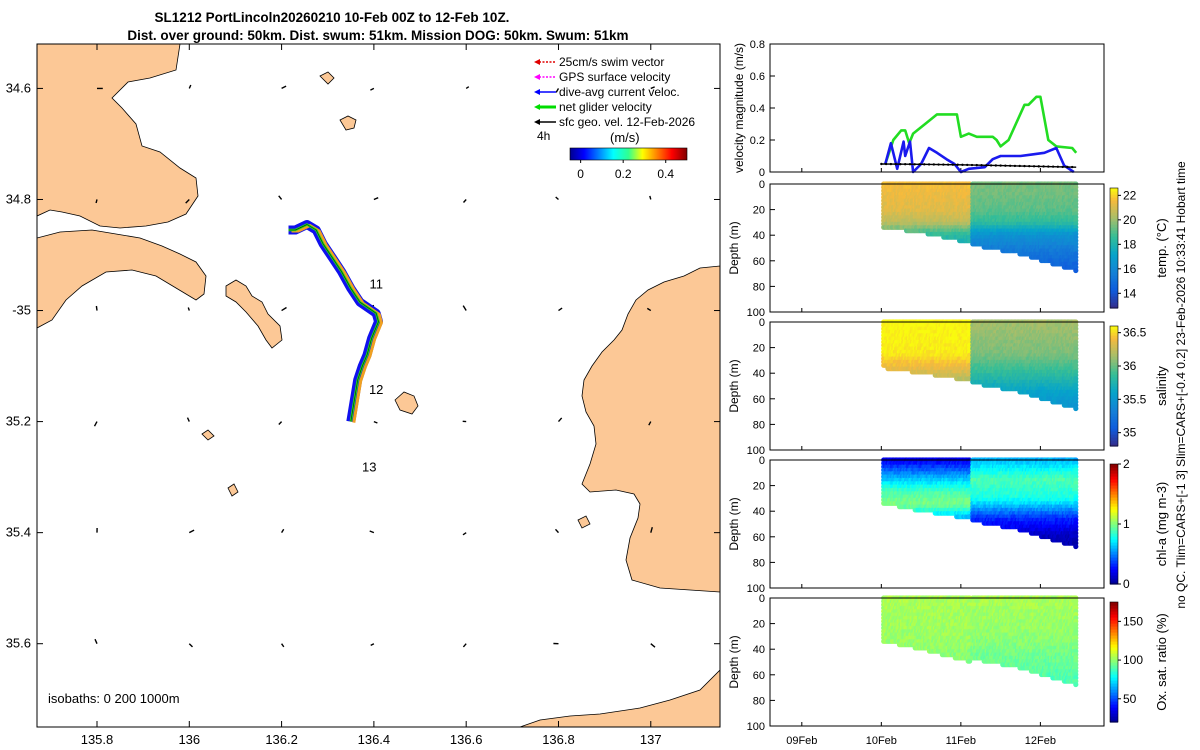 The height and width of the screenshot is (750, 1200). I want to click on velocity-colorbar-tick-label: 0.4, so click(665, 174).